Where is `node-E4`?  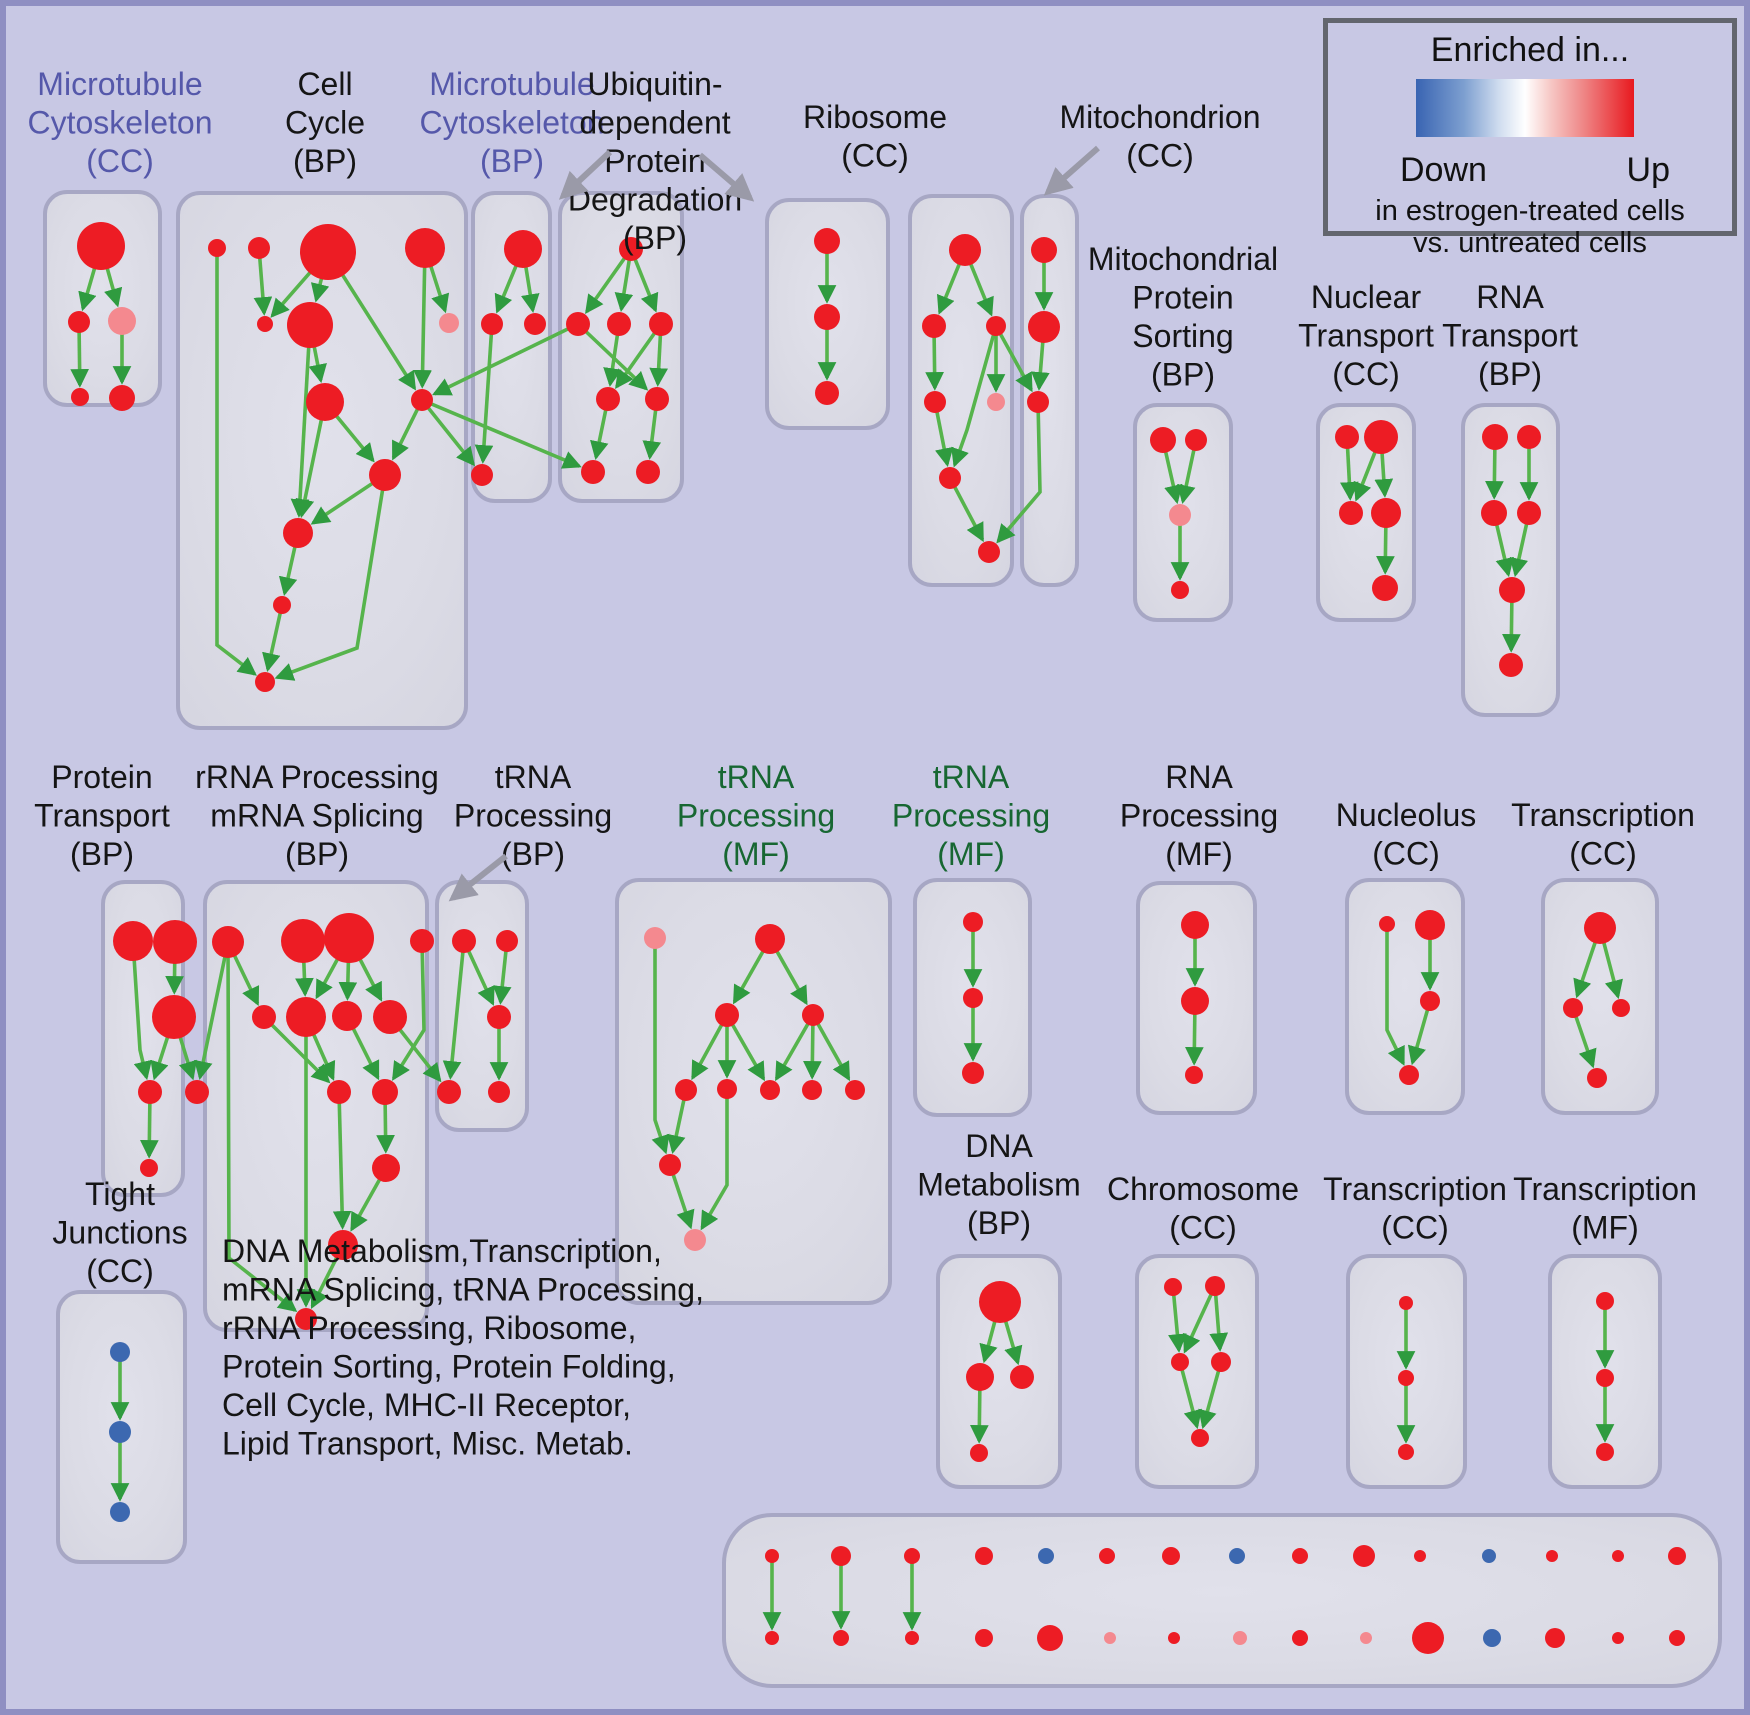 node-E4 is located at coordinates (1221, 1362).